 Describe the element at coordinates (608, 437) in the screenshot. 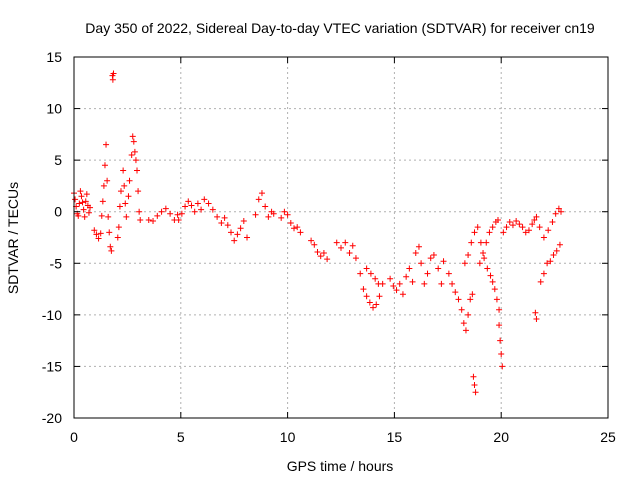

I see `x-tick-label: 25` at that location.